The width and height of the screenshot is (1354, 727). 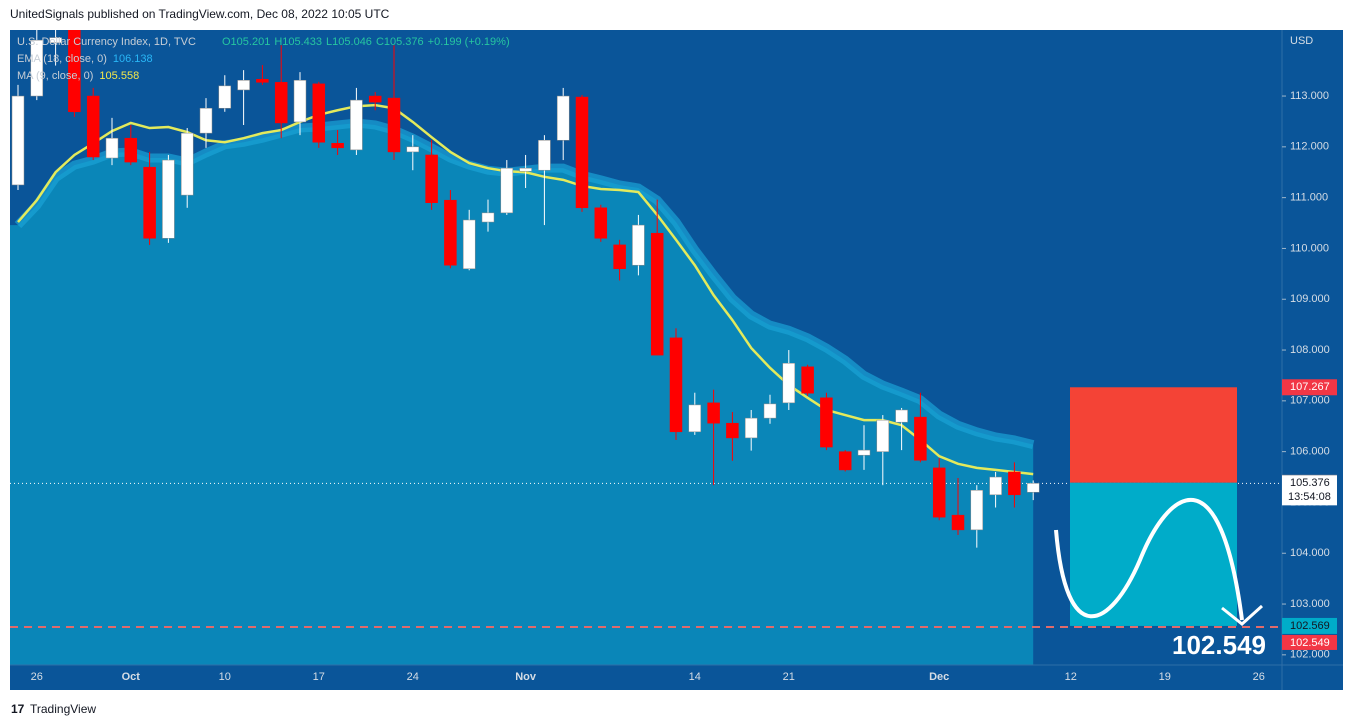 What do you see at coordinates (1310, 299) in the screenshot?
I see `y-tick-label: 109.000` at bounding box center [1310, 299].